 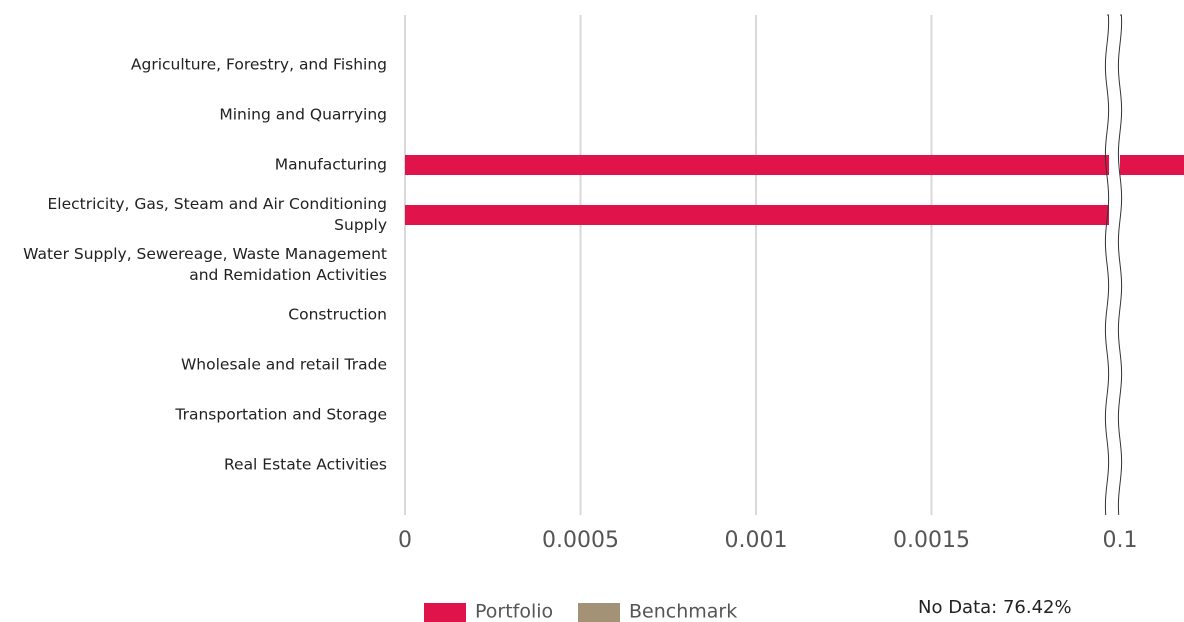 I want to click on y-tick-label: Mining and Quarrying, so click(x=303, y=114).